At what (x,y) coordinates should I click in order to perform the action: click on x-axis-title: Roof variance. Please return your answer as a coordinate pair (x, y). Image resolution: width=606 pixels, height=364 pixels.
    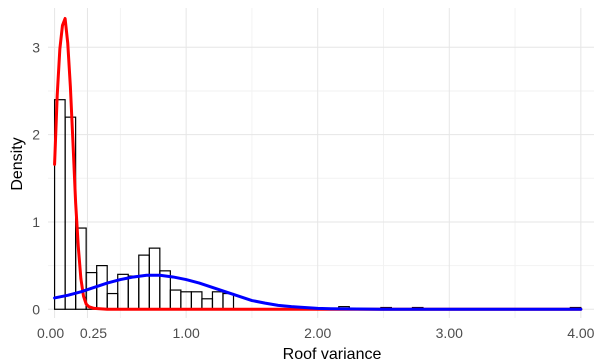
    Looking at the image, I should click on (332, 354).